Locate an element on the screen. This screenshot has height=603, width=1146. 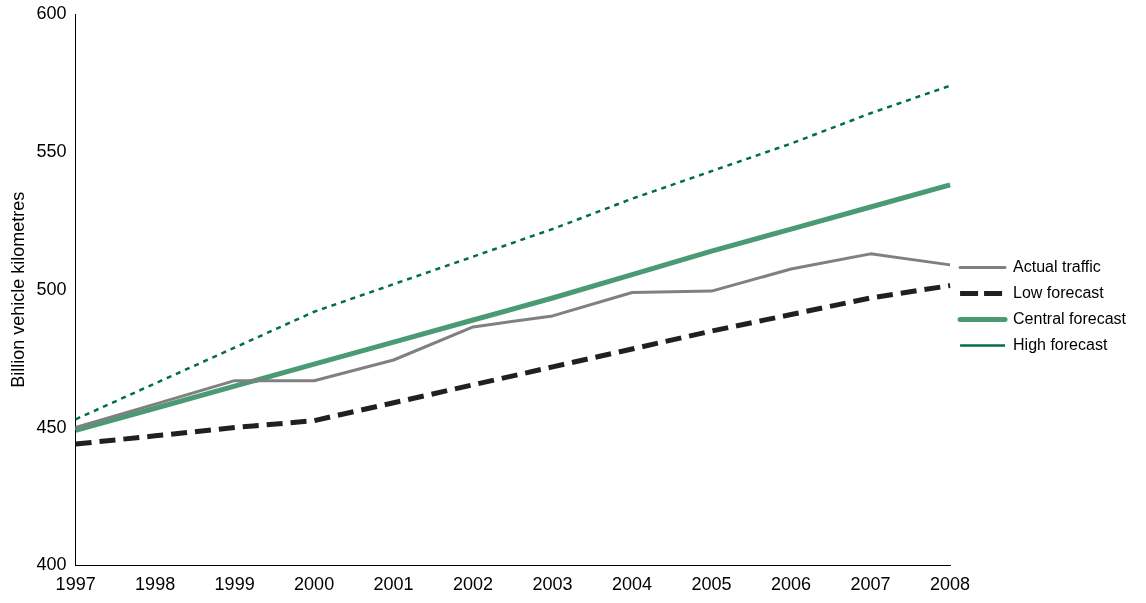
legend-label: Actual traffic is located at coordinates (1057, 266).